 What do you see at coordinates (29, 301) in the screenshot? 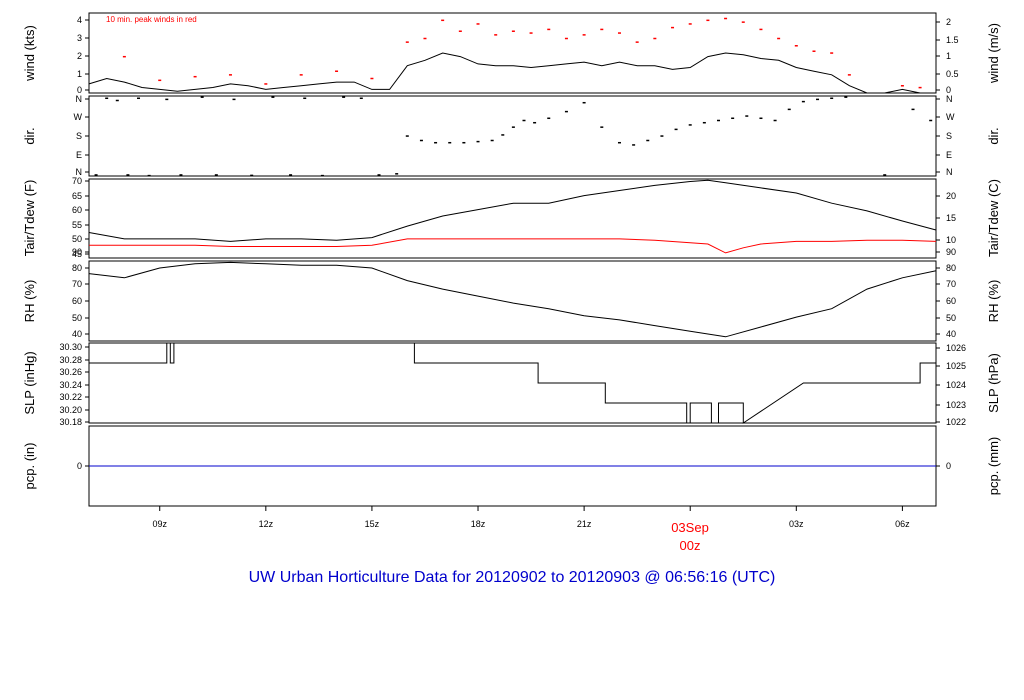
I see `y-axis-label: RH (%)` at bounding box center [29, 301].